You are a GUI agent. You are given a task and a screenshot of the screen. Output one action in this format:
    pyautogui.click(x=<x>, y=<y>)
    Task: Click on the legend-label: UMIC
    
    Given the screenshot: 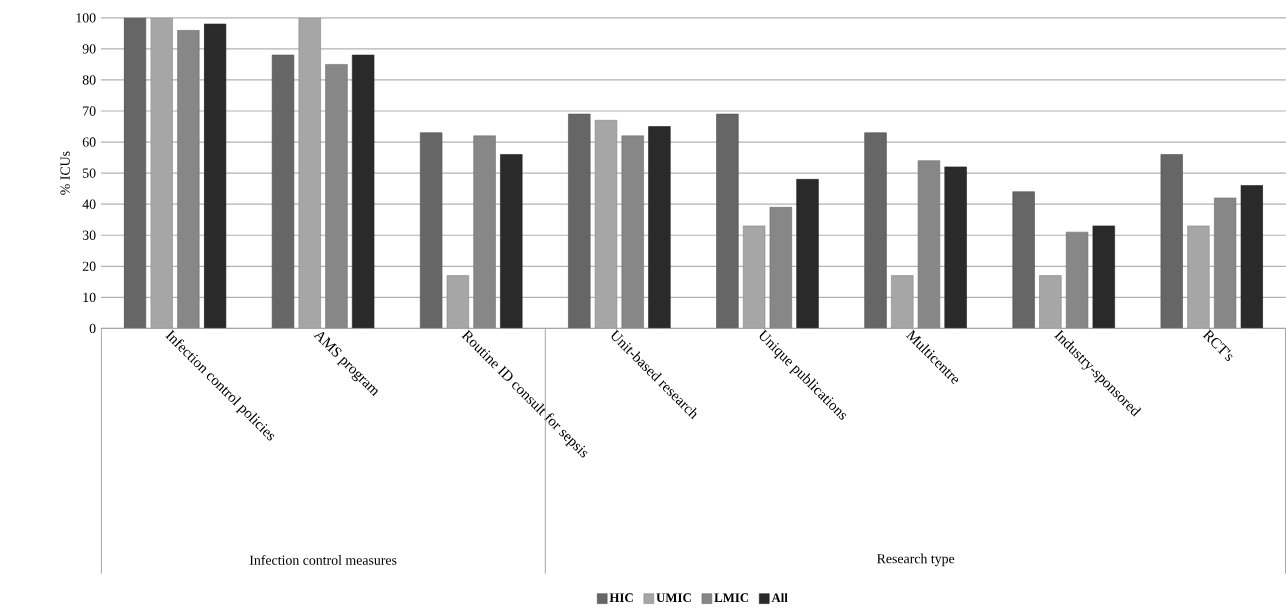 What is the action you would take?
    pyautogui.click(x=673, y=597)
    